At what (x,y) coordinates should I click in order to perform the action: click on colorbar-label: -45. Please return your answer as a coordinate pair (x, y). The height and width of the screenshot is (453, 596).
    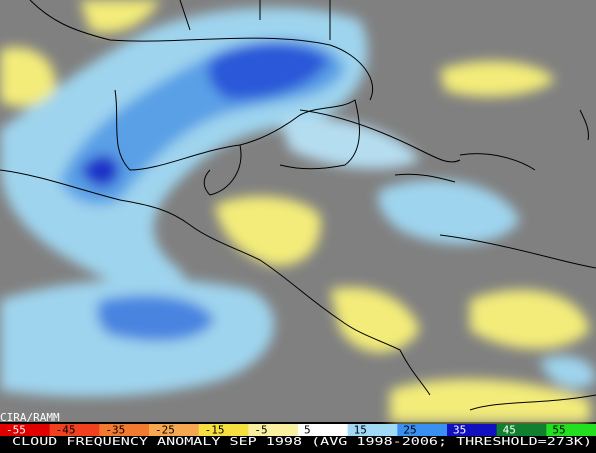
    Looking at the image, I should click on (66, 430).